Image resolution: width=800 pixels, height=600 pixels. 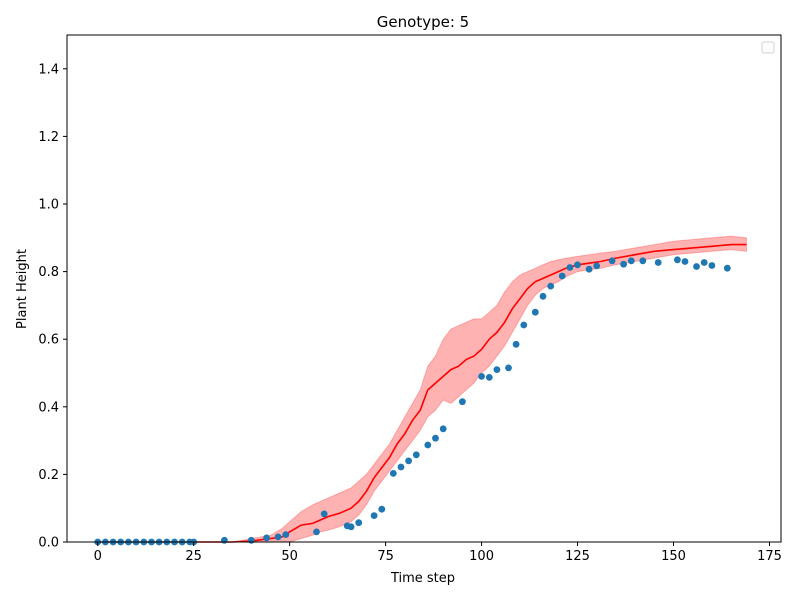 I want to click on x-tick-label: 175, so click(x=769, y=556).